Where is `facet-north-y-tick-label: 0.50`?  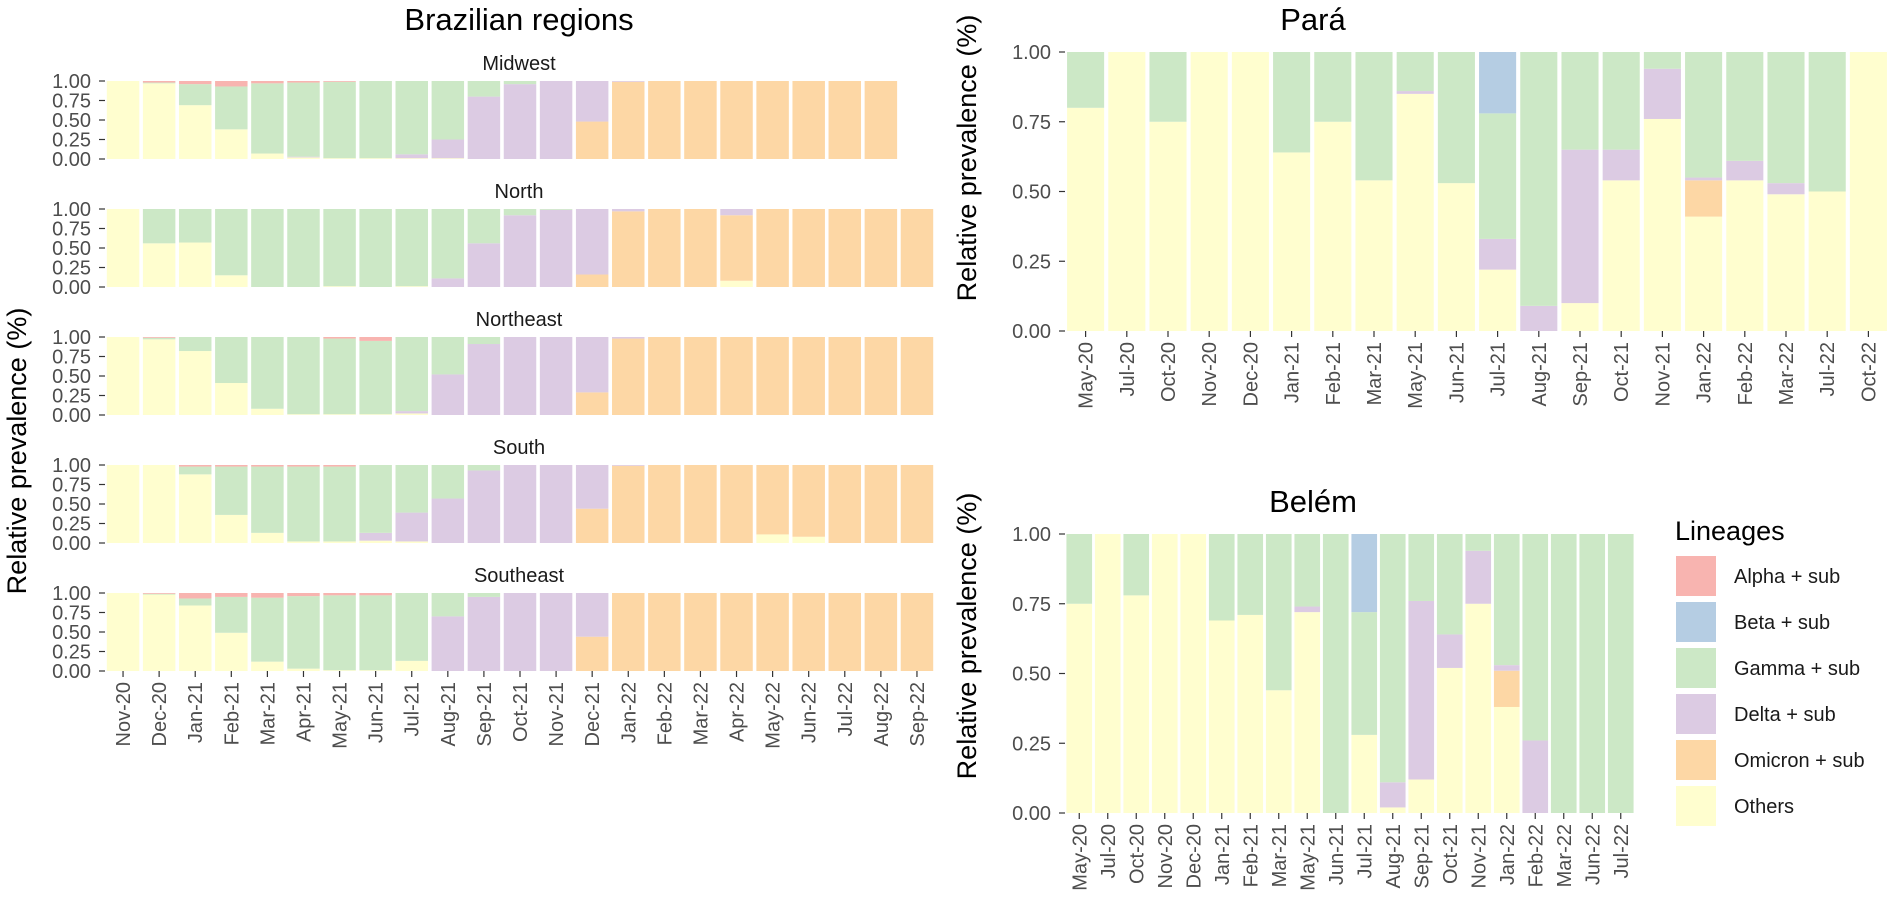
facet-north-y-tick-label: 0.50 is located at coordinates (71, 249).